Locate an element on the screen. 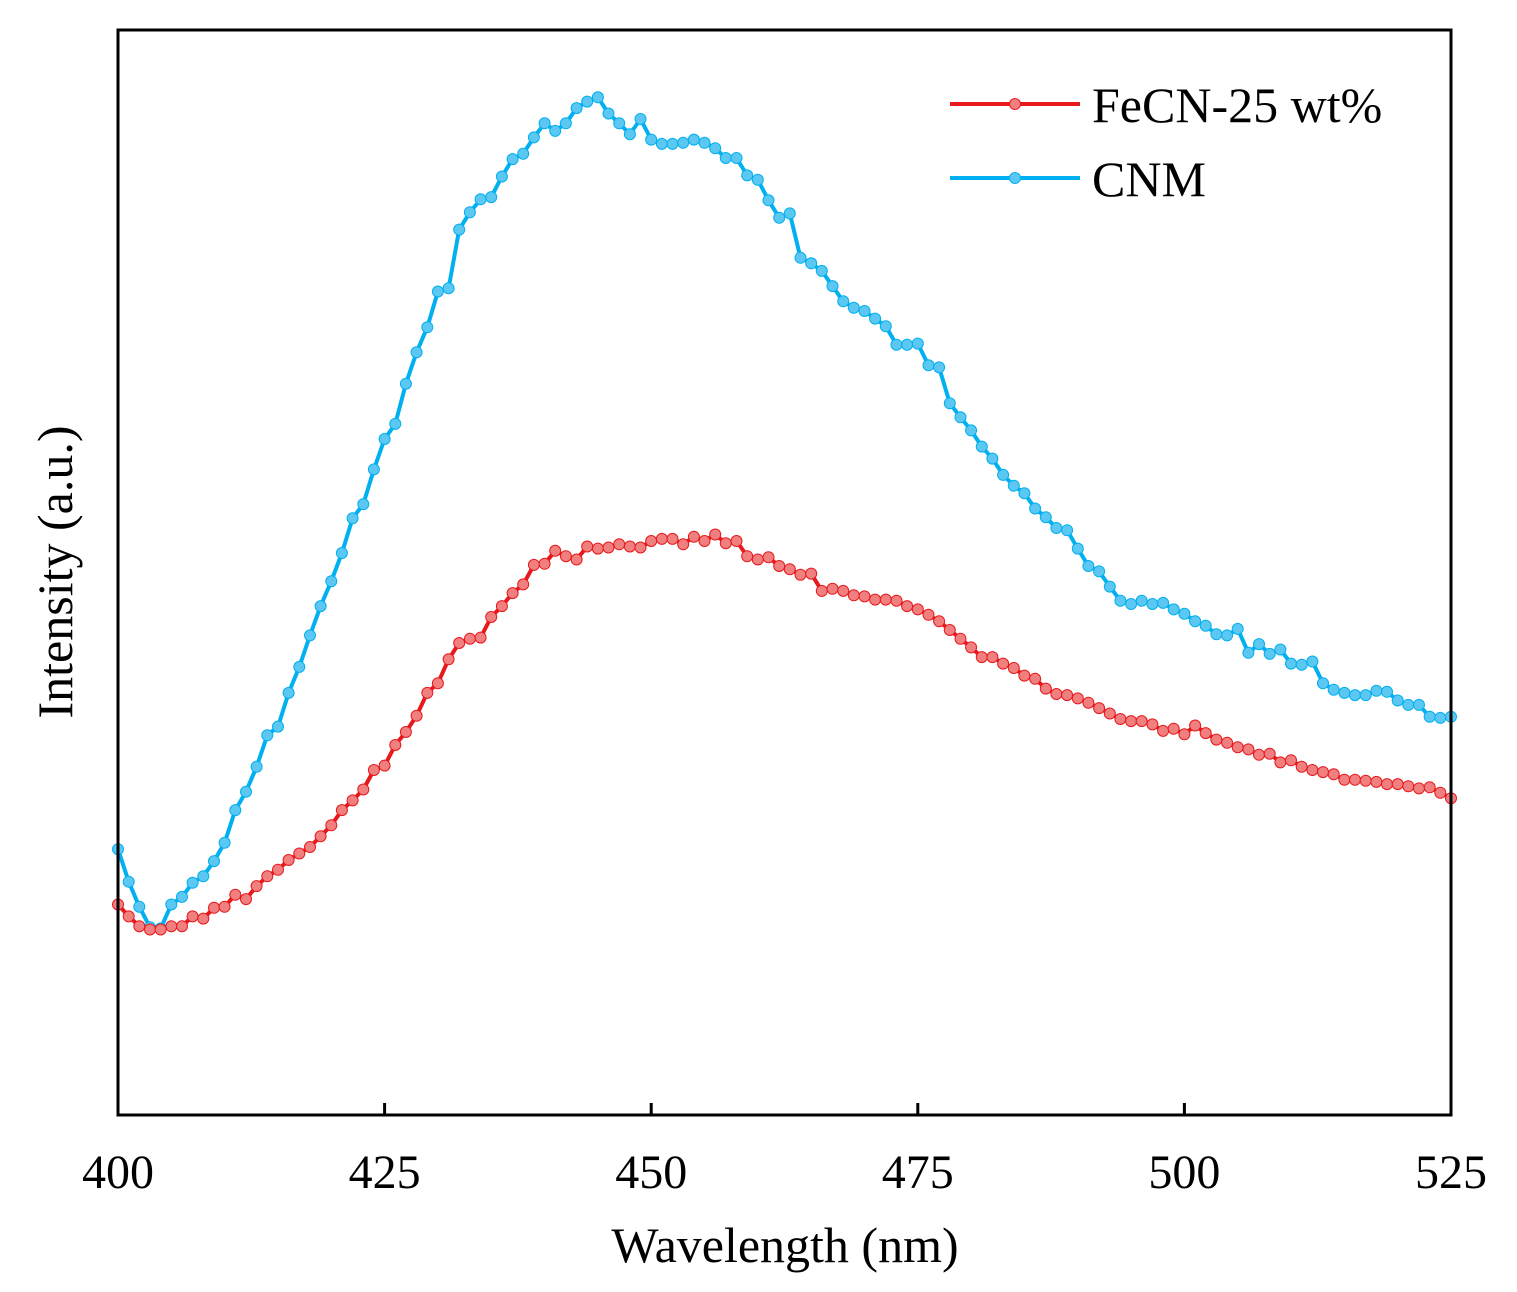 Image resolution: width=1517 pixels, height=1292 pixels. legend-marker-fecn is located at coordinates (1015, 104).